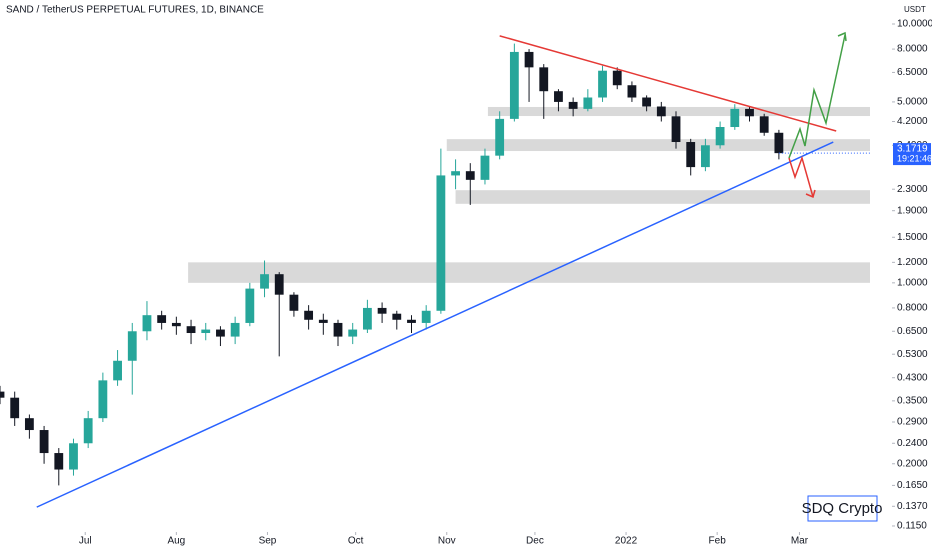  What do you see at coordinates (912, 463) in the screenshot?
I see `y-tick-label: 0.2000` at bounding box center [912, 463].